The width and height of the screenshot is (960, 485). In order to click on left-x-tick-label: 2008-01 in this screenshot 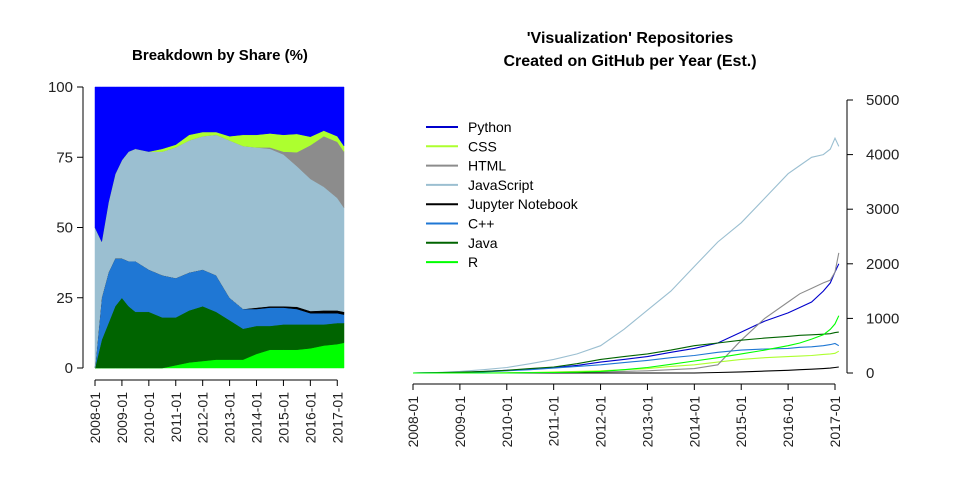, I will do `click(95, 418)`.